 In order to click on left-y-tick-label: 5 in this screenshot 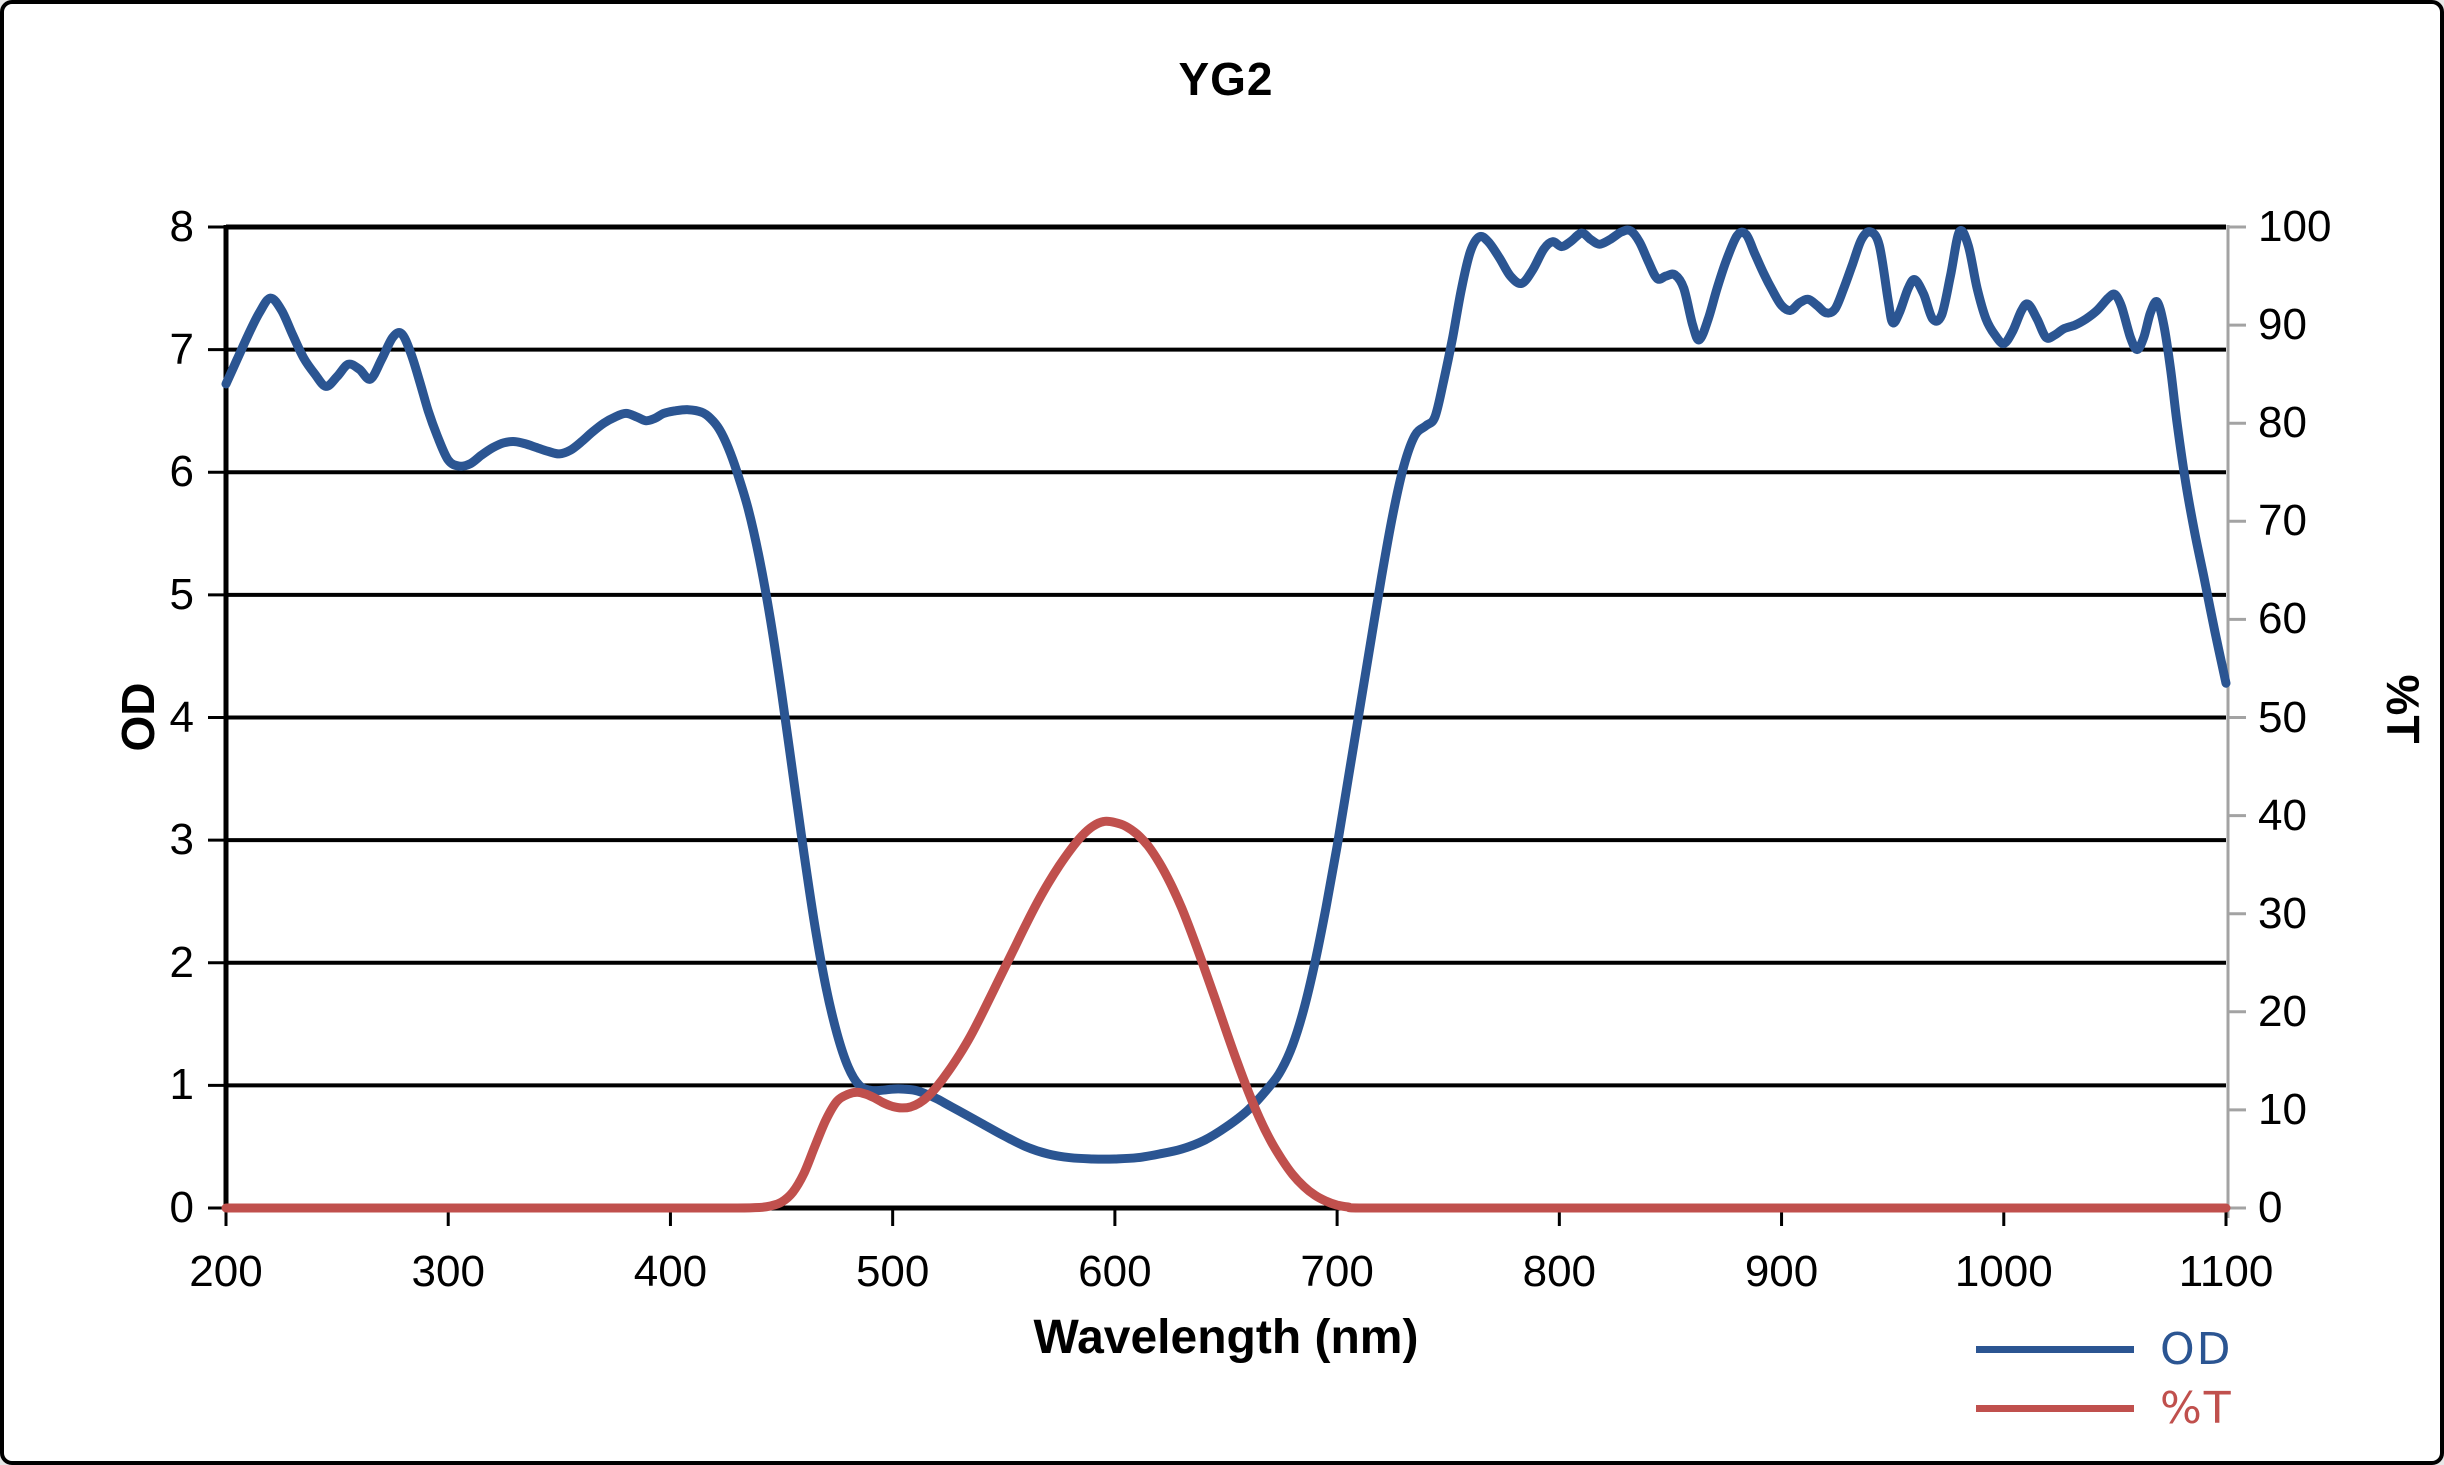, I will do `click(181, 594)`.